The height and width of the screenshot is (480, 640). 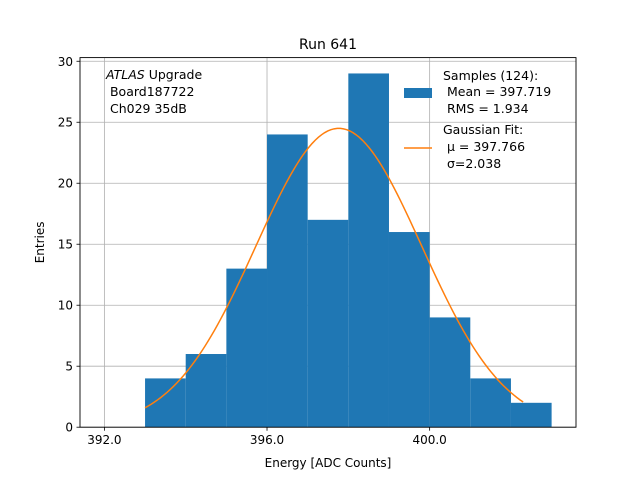 What do you see at coordinates (65, 184) in the screenshot?
I see `y-tick-label: 20` at bounding box center [65, 184].